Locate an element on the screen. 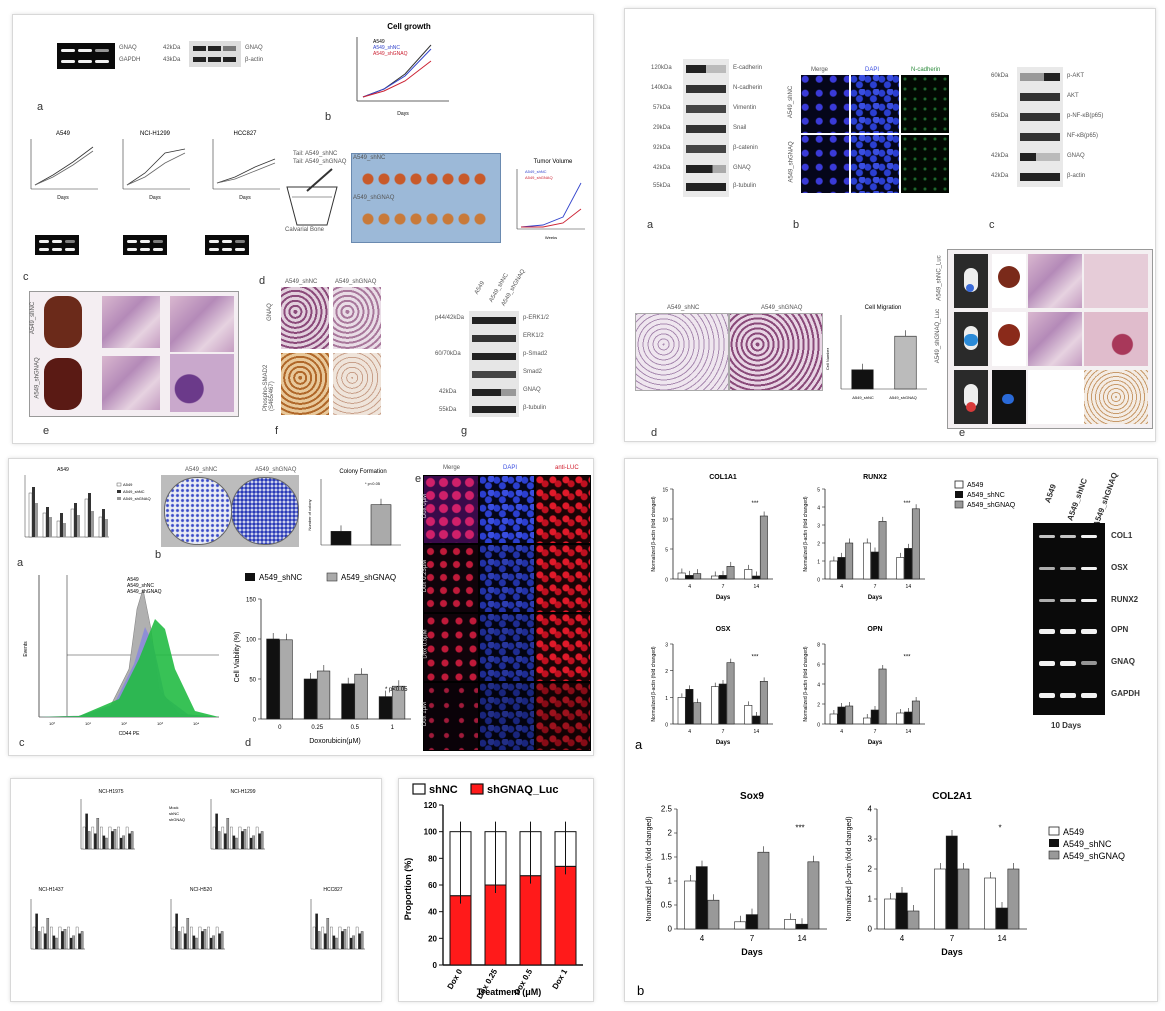  p6-legend-a-1: A549 is located at coordinates (975, 485).